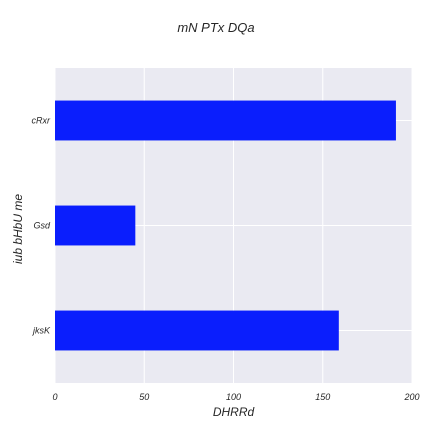  What do you see at coordinates (233, 412) in the screenshot?
I see `x-axis-label: DHRRd` at bounding box center [233, 412].